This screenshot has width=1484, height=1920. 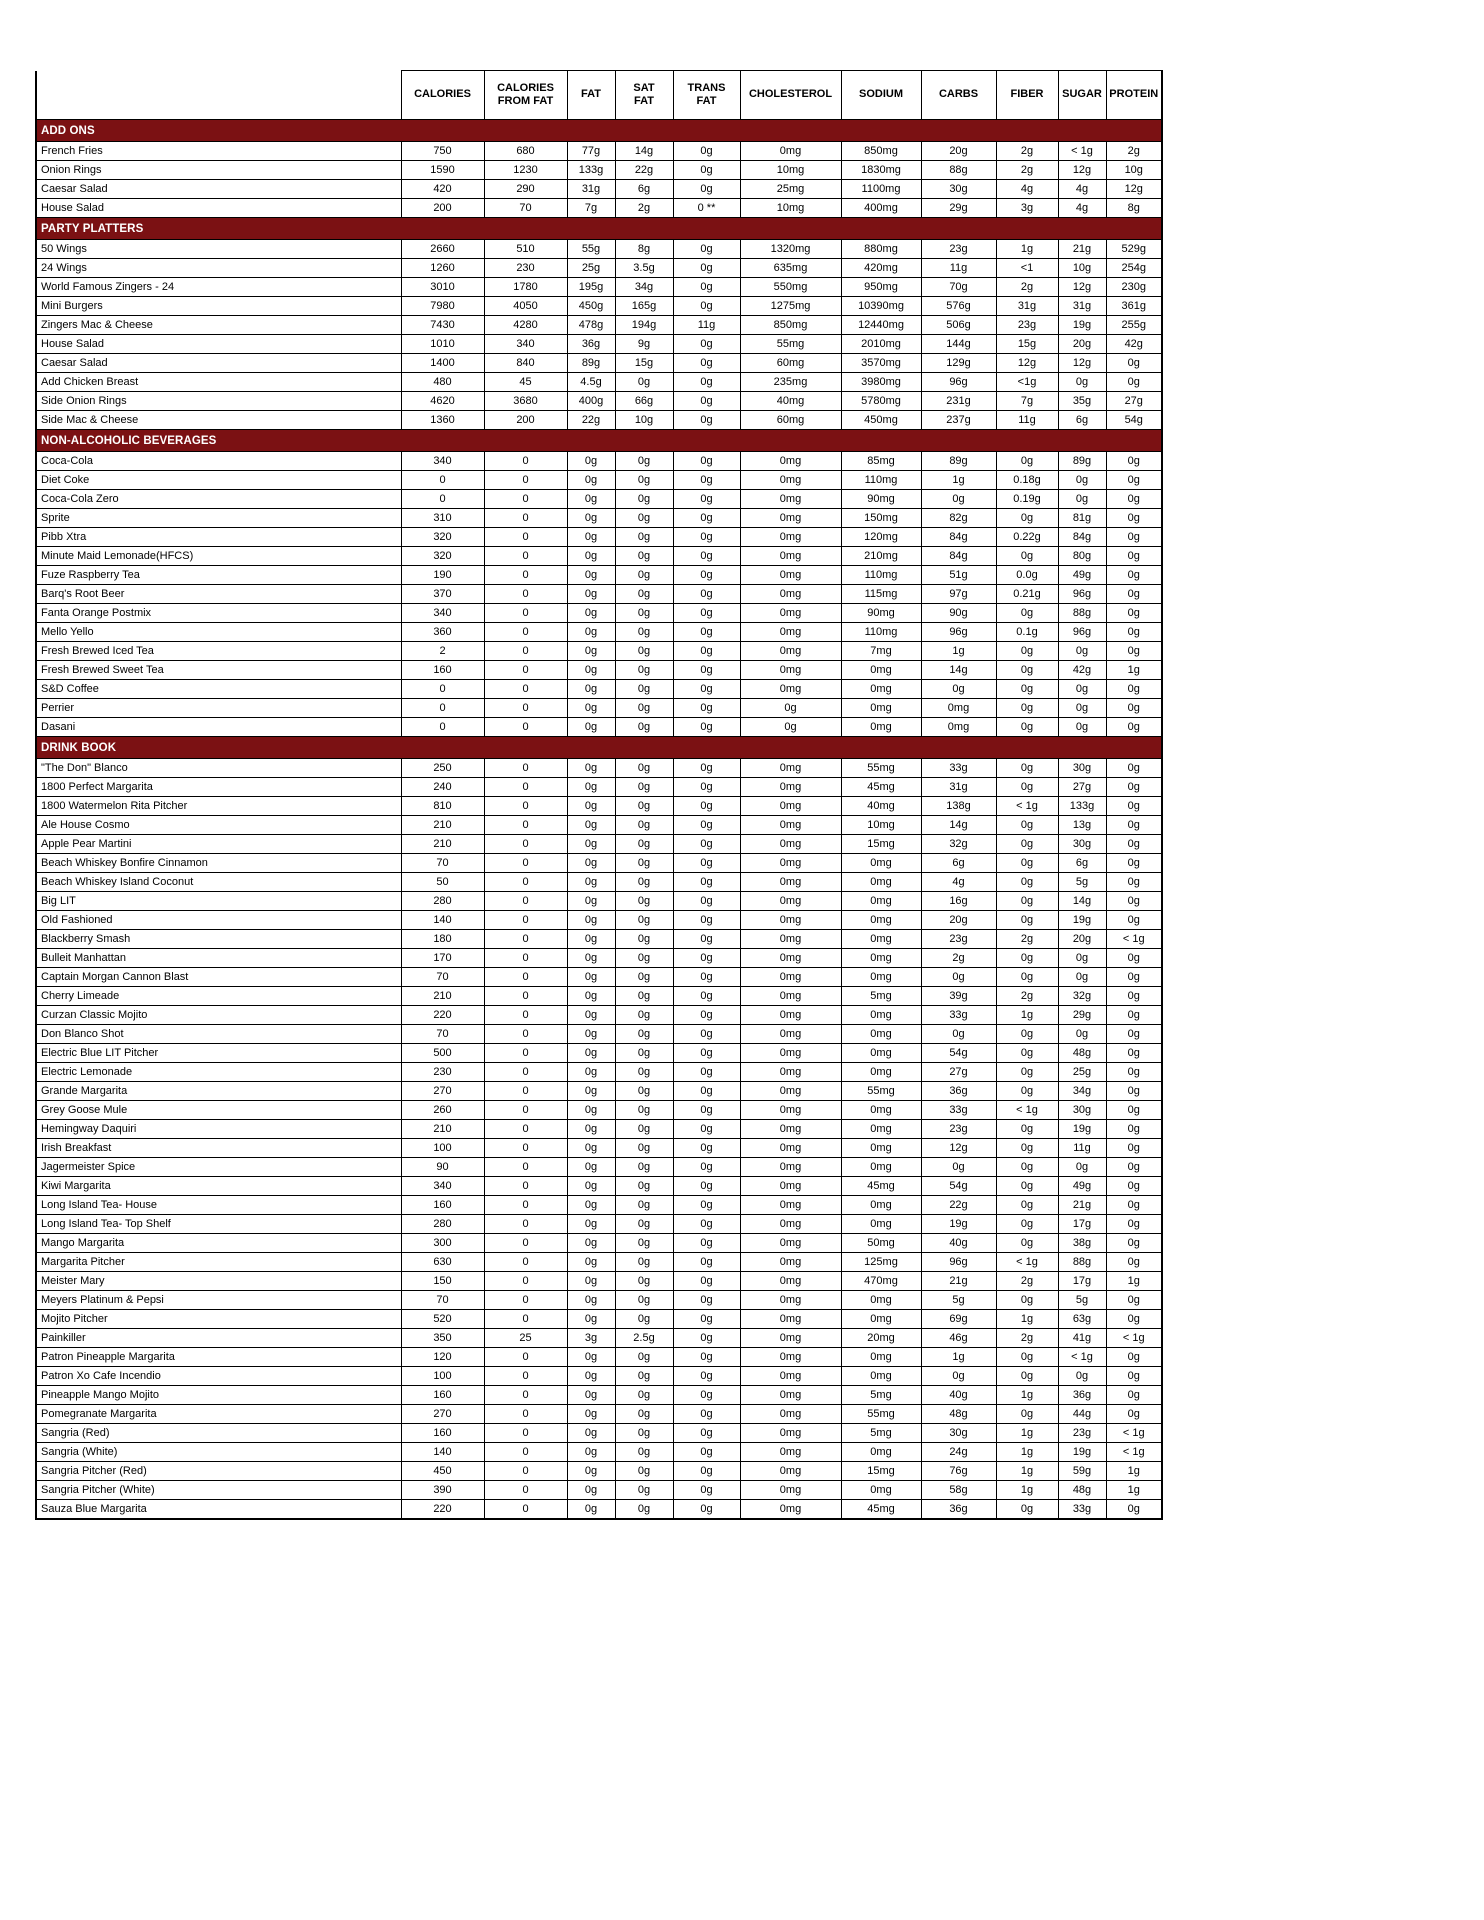 I want to click on item-name-cell: Dasani, so click(x=218, y=727).